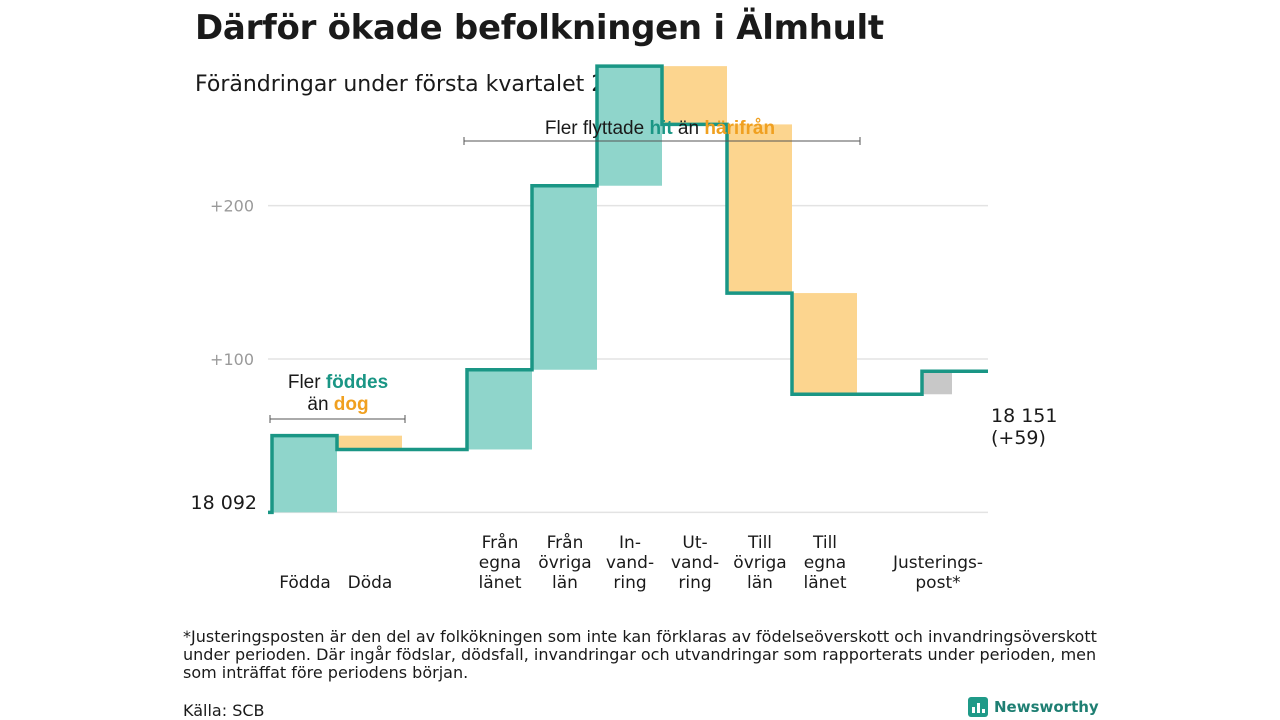 Image resolution: width=1280 pixels, height=720 pixels. What do you see at coordinates (232, 206) in the screenshot?
I see `y-tick-label: +200` at bounding box center [232, 206].